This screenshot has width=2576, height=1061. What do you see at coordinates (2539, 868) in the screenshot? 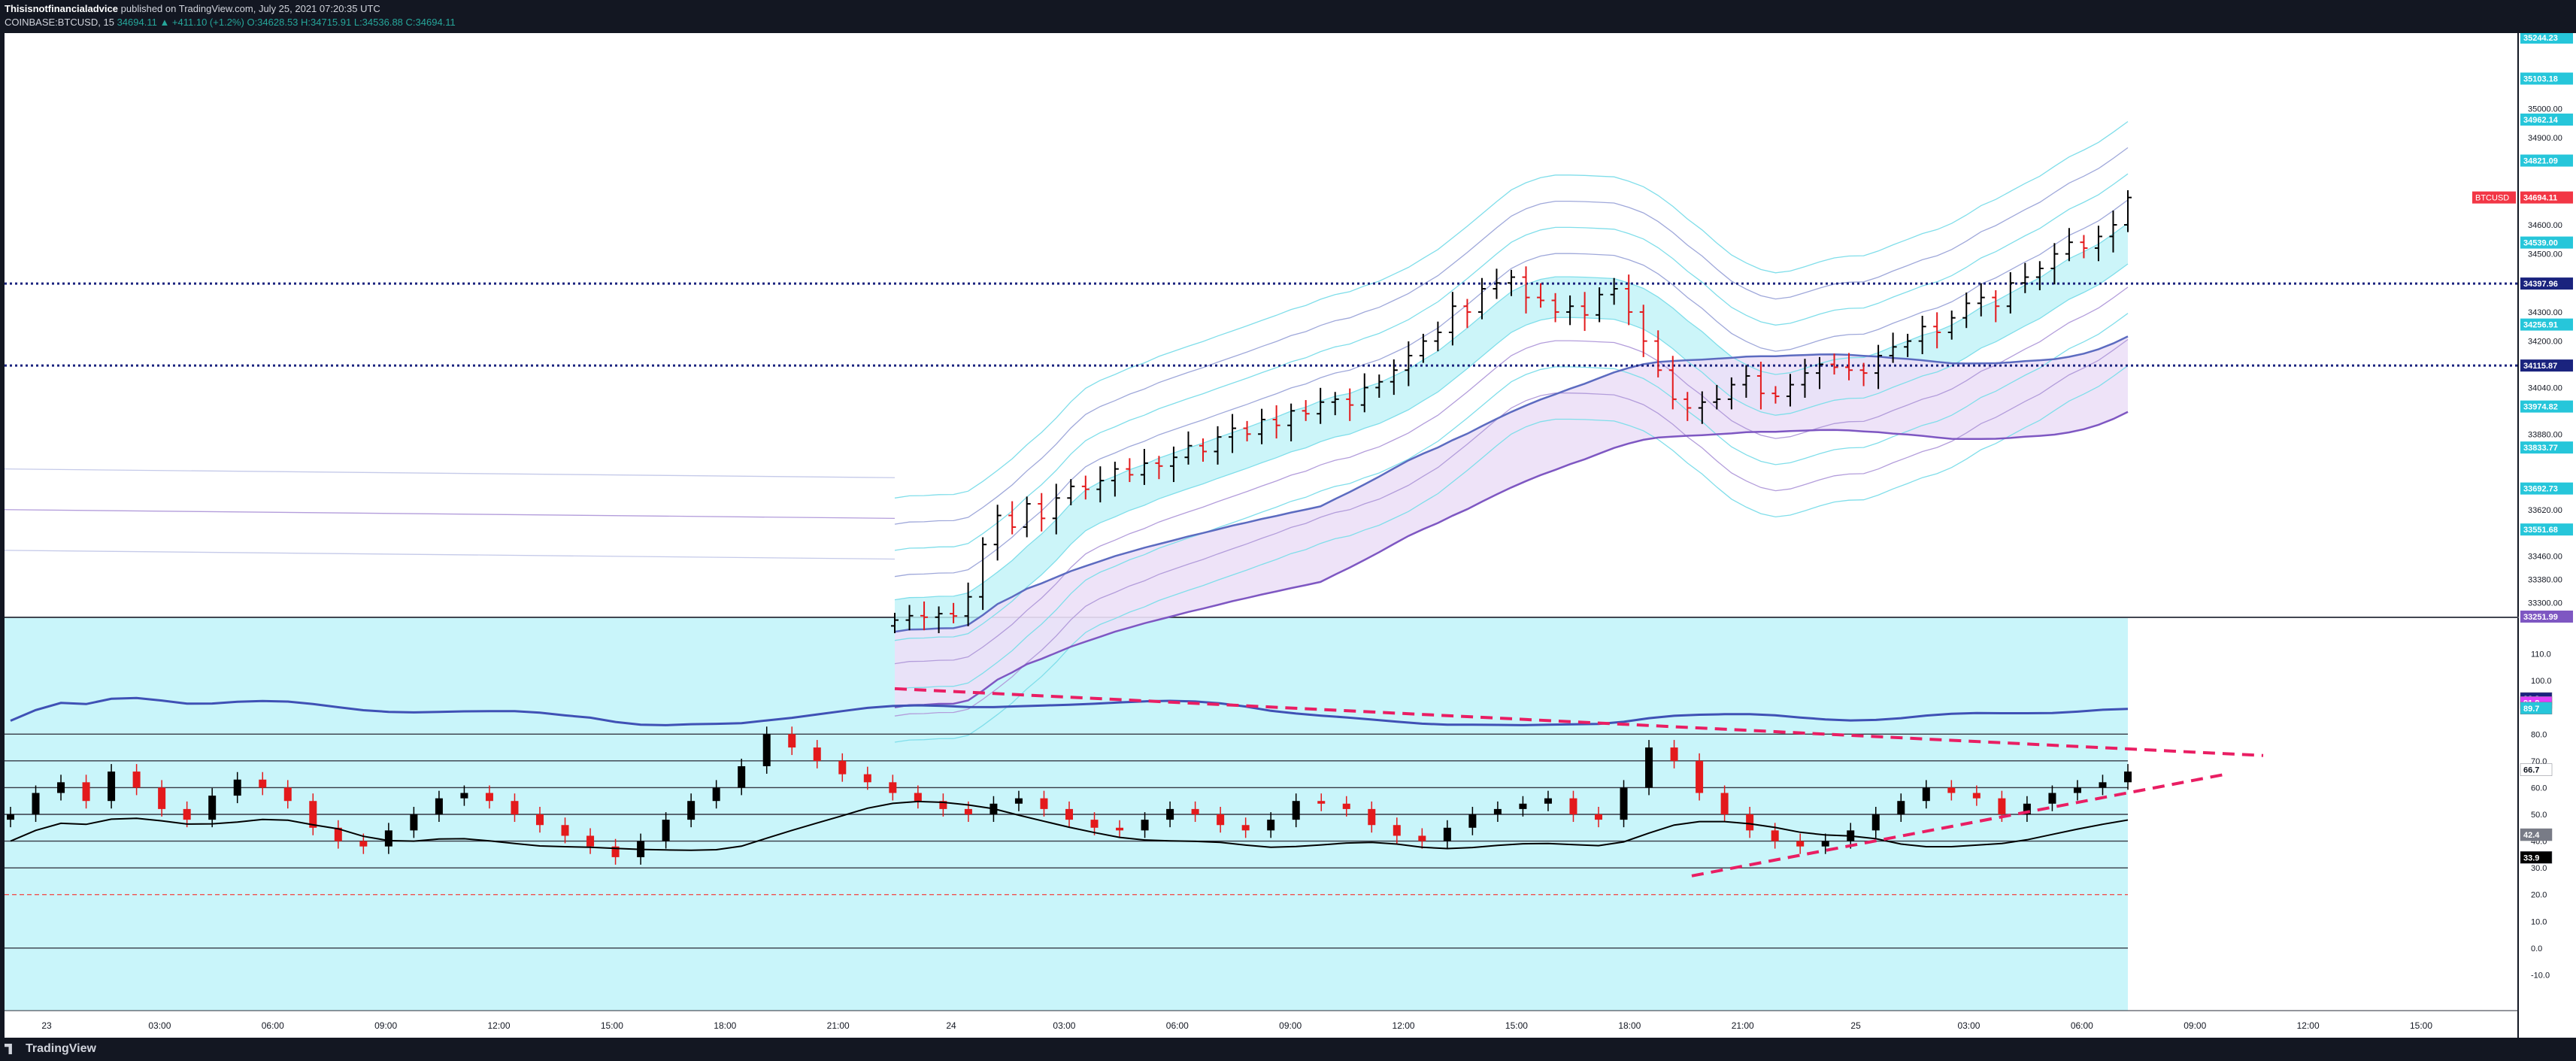
I see `oscillator-tick-label: 30.0` at bounding box center [2539, 868].